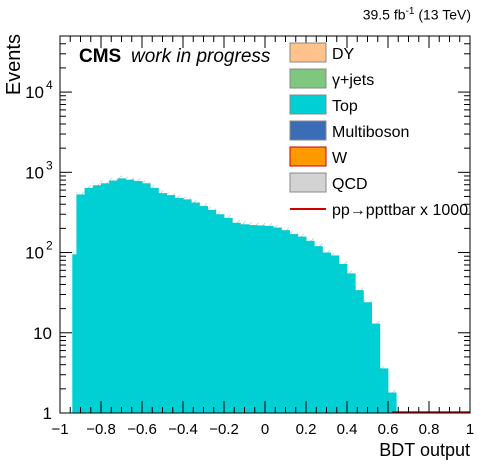 Image resolution: width=496 pixels, height=472 pixels. What do you see at coordinates (388, 429) in the screenshot?
I see `x-tick-label: 0.6` at bounding box center [388, 429].